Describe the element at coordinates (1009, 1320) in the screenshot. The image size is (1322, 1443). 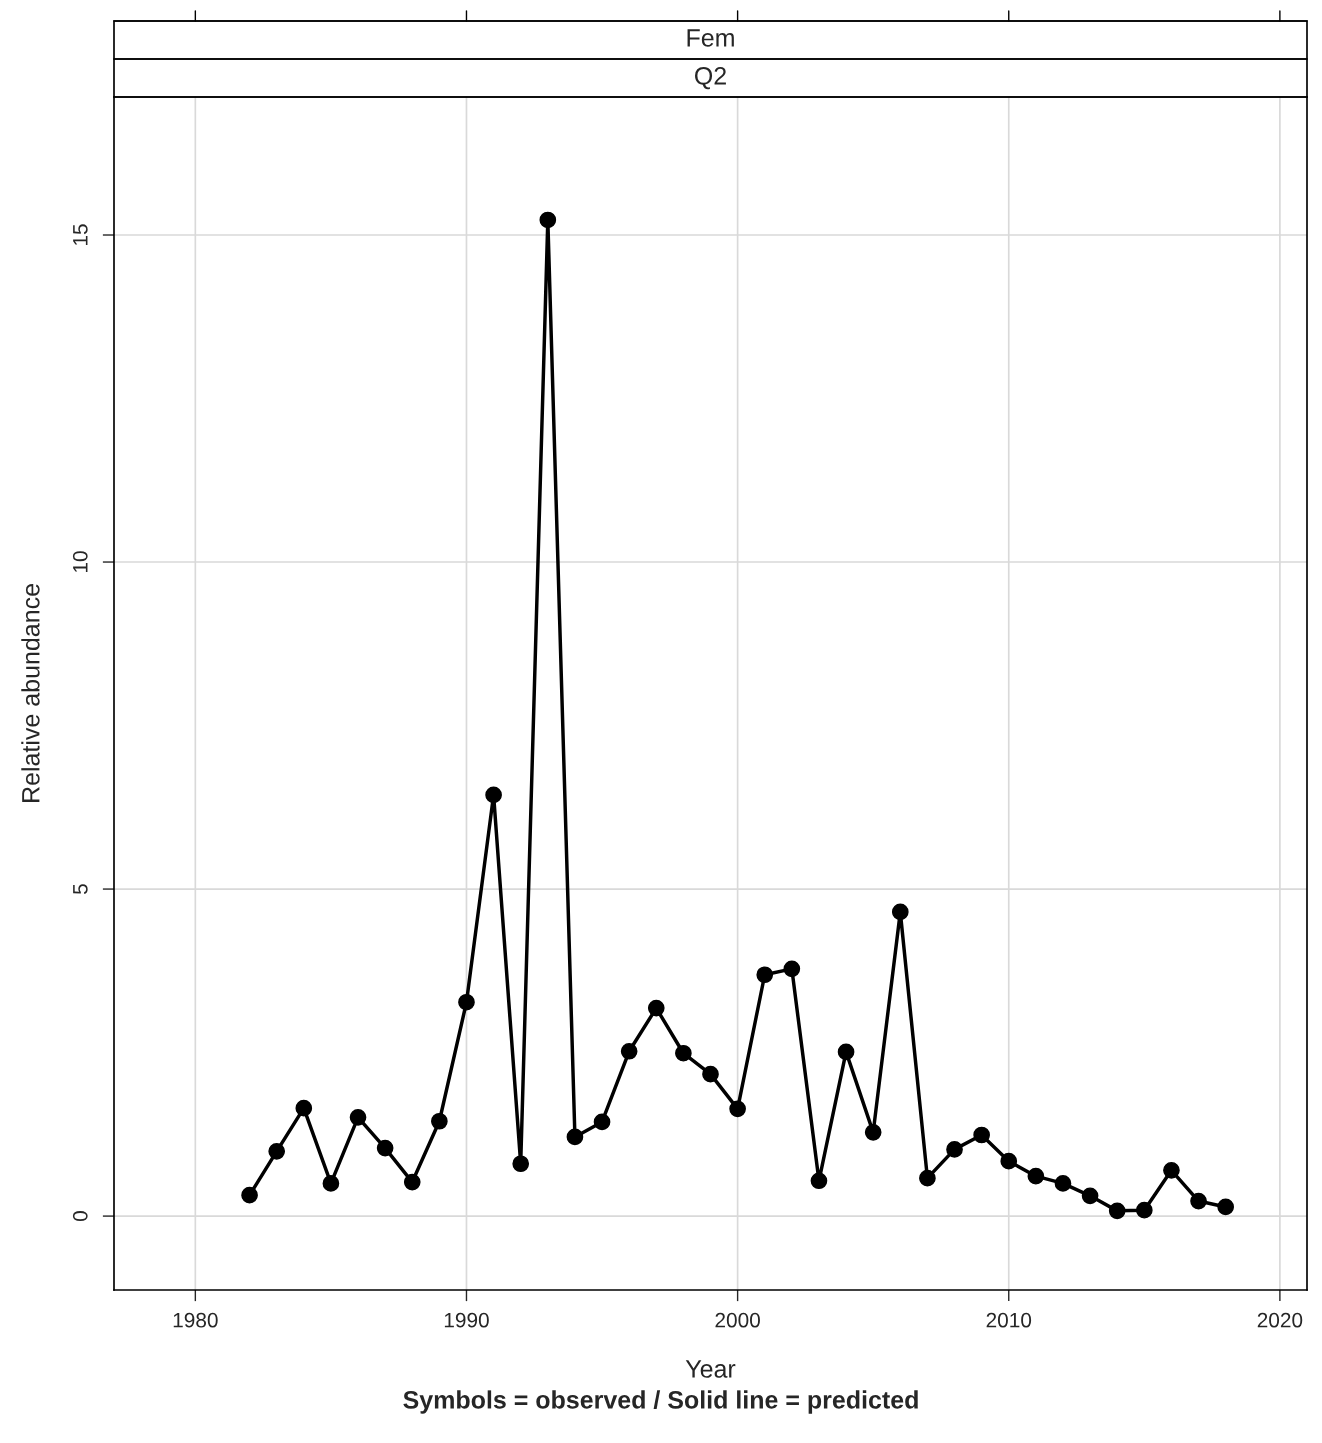
I see `x-tick-label: 2010` at that location.